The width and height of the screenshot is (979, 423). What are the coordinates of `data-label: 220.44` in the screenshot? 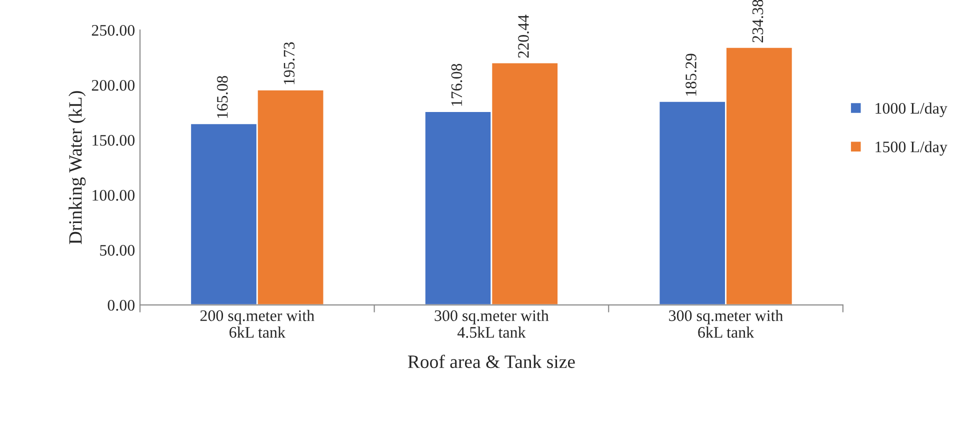 It's located at (523, 36).